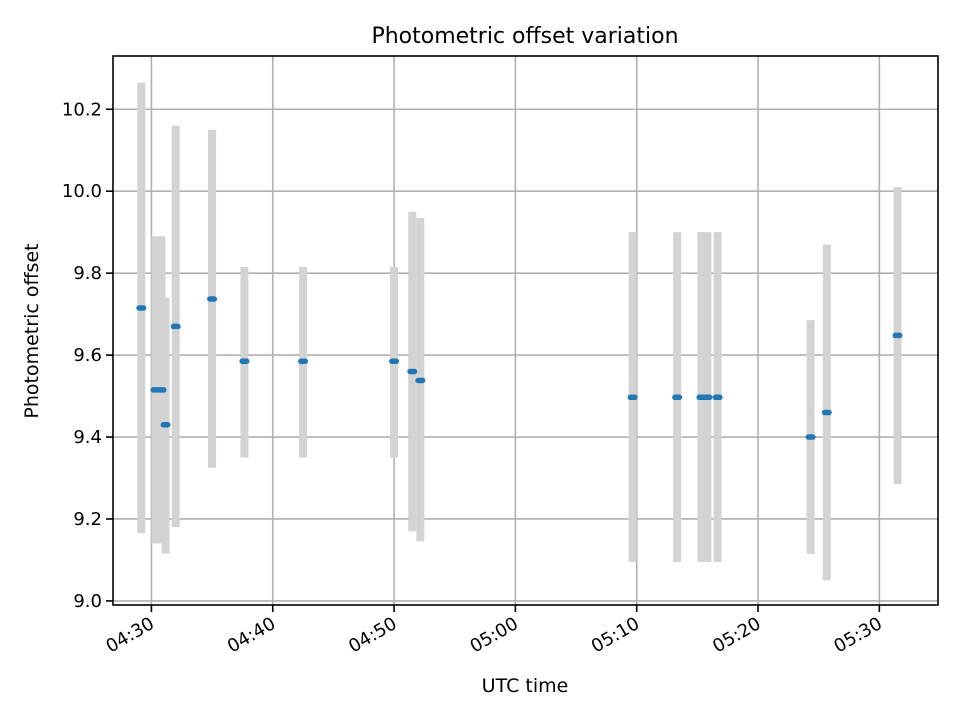 The width and height of the screenshot is (960, 720). What do you see at coordinates (615, 635) in the screenshot?
I see `x-tick-label: 05:10` at bounding box center [615, 635].